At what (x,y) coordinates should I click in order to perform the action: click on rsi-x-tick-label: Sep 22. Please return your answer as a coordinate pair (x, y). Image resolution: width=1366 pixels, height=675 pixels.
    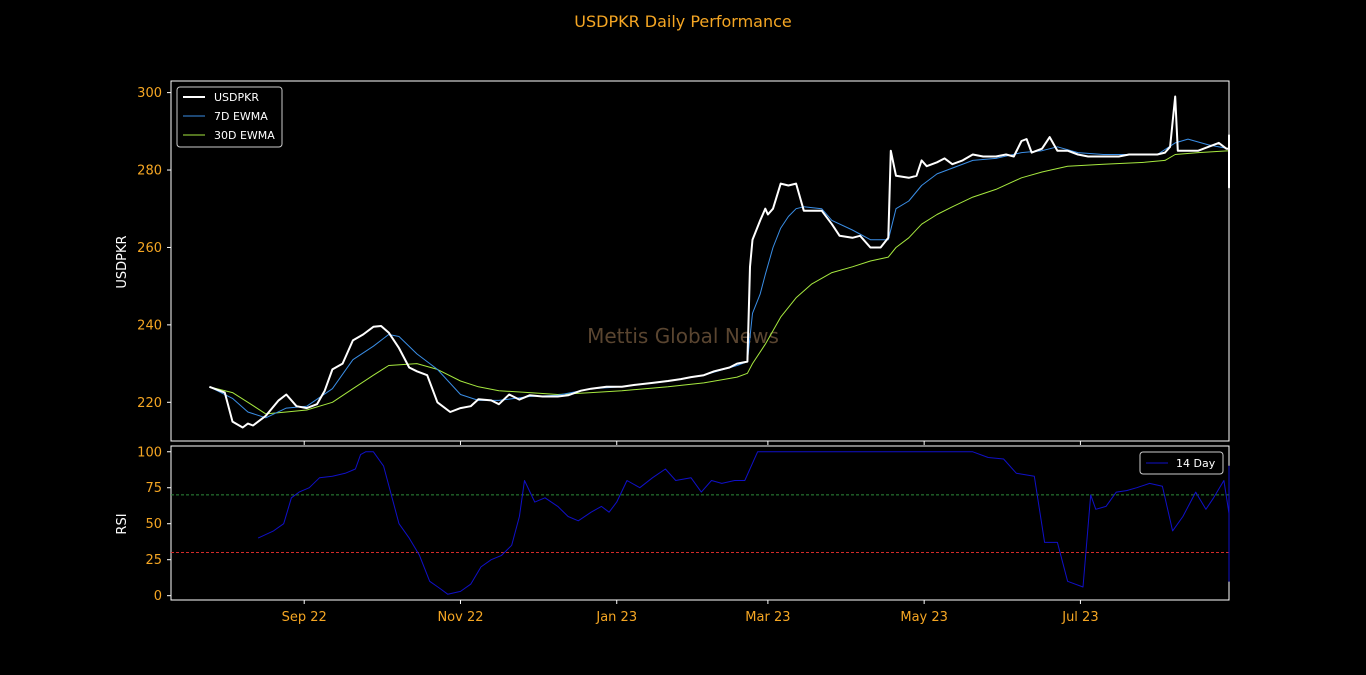
    Looking at the image, I should click on (304, 617).